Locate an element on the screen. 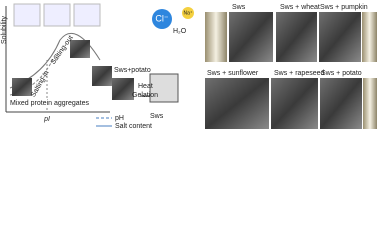  micrograph-label: Sws + wheat is located at coordinates (300, 7).